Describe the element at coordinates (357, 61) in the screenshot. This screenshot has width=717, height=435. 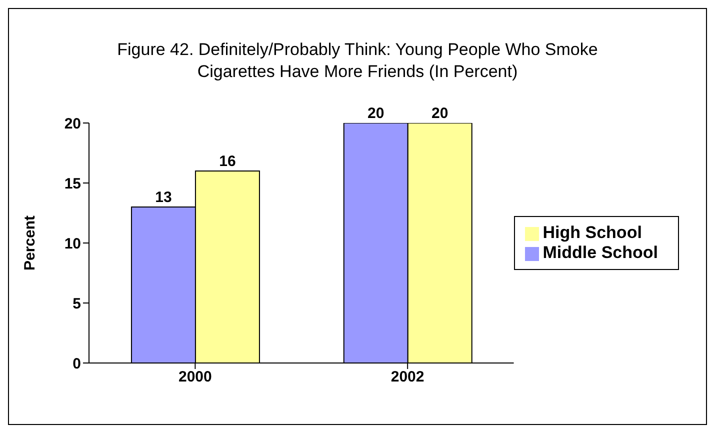
I see `chart-title: Figure 42. Definitely/Probably Think: Young People Who Smoke Cigarettes Have More Friends (In Percent)` at that location.